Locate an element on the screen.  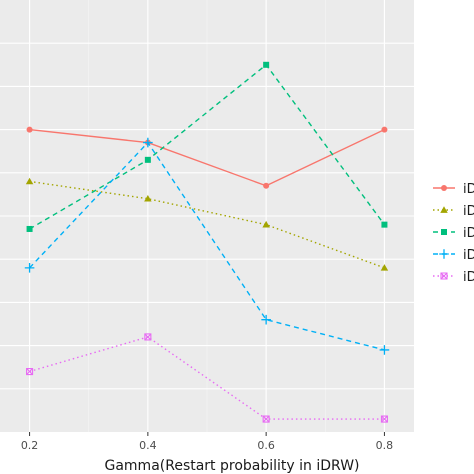
legend: iD iD iD iD iD is located at coordinates (453, 233).